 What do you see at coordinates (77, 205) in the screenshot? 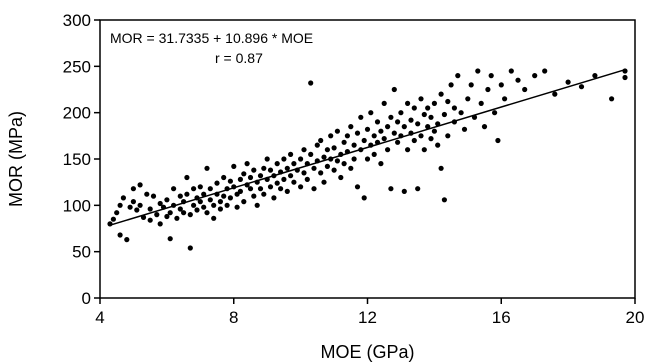
I see `y-tick-label: 100` at bounding box center [77, 205].